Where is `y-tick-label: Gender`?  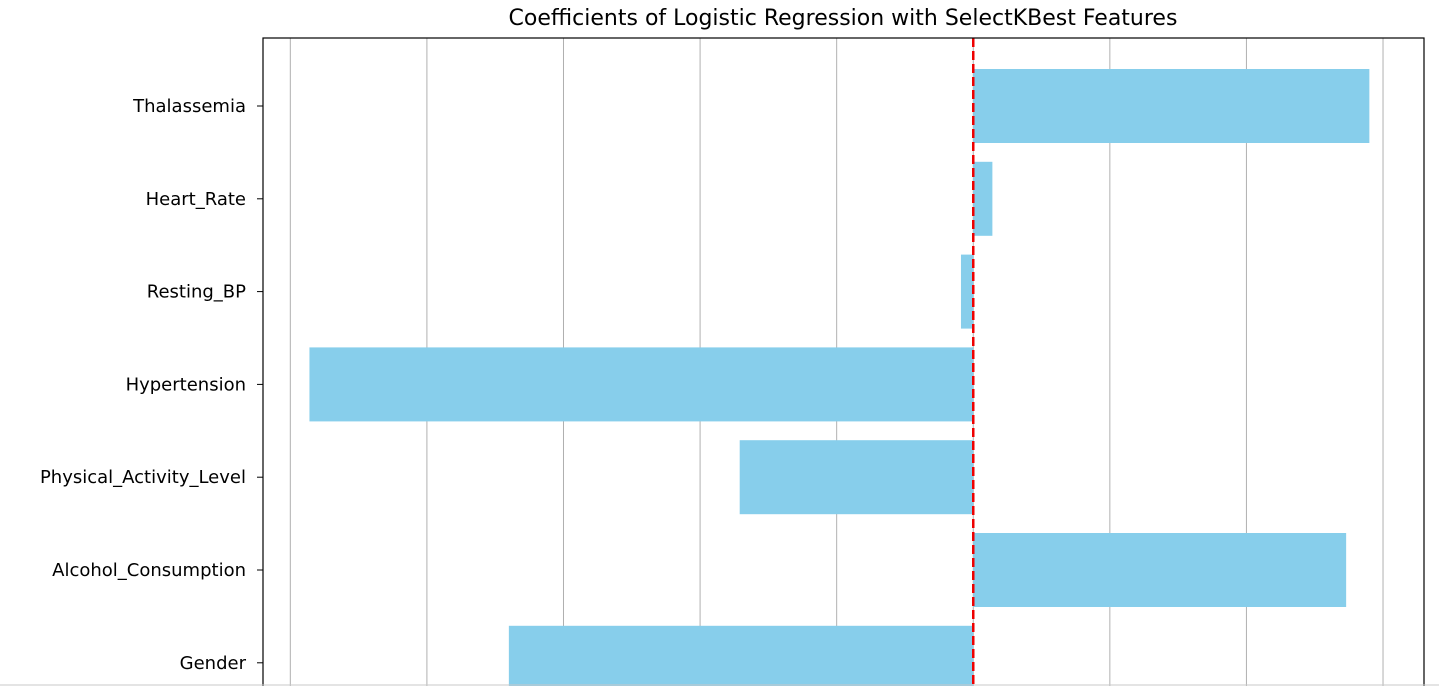
y-tick-label: Gender is located at coordinates (213, 663).